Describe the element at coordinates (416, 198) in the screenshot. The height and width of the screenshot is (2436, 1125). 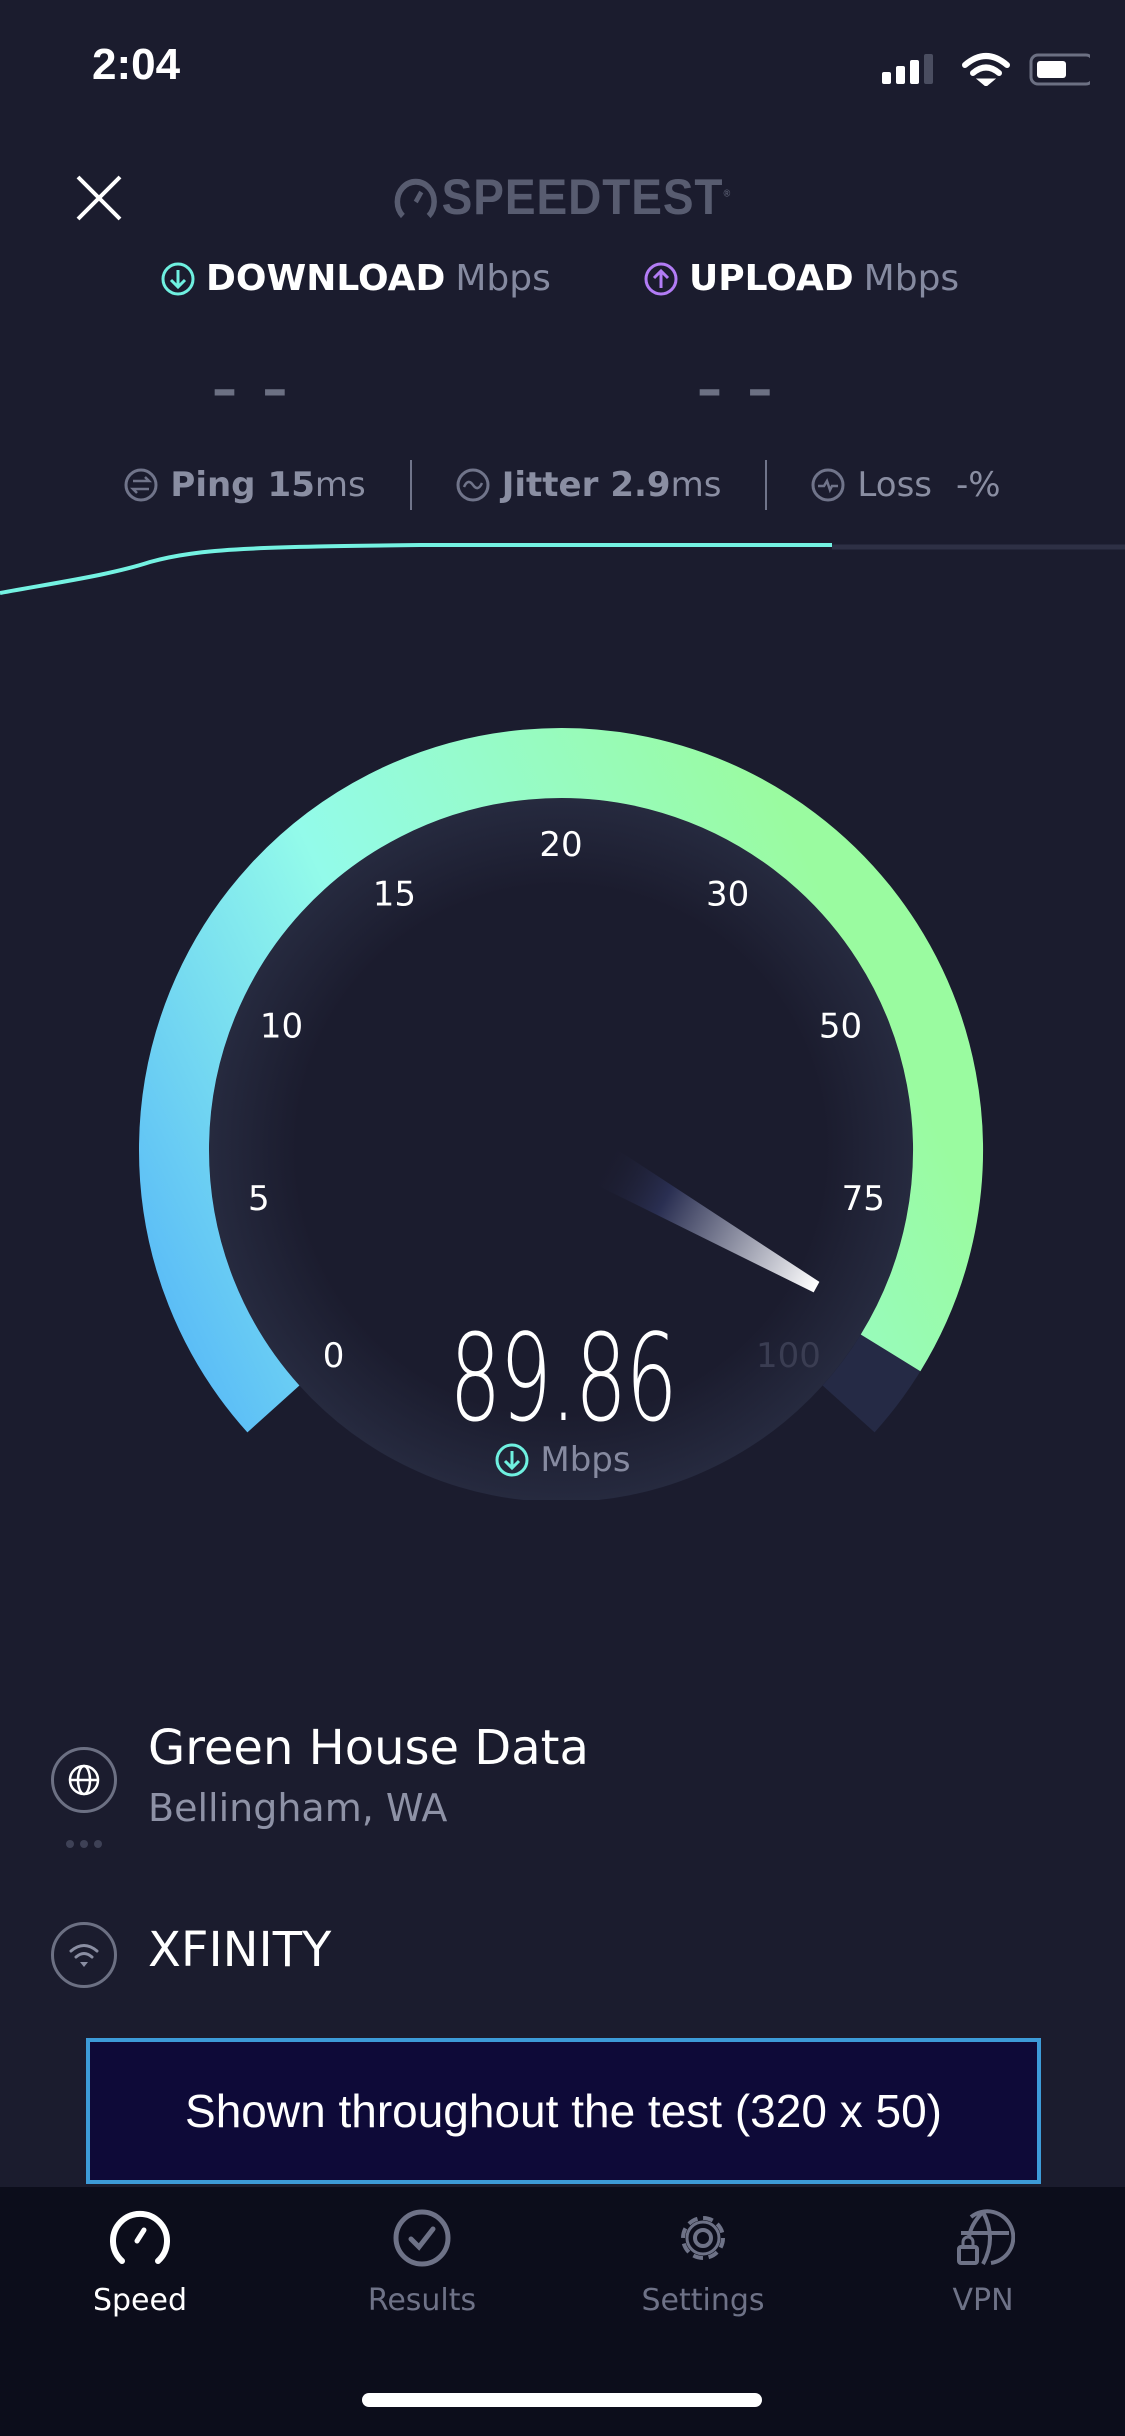
I see `speedometer-logo-icon` at that location.